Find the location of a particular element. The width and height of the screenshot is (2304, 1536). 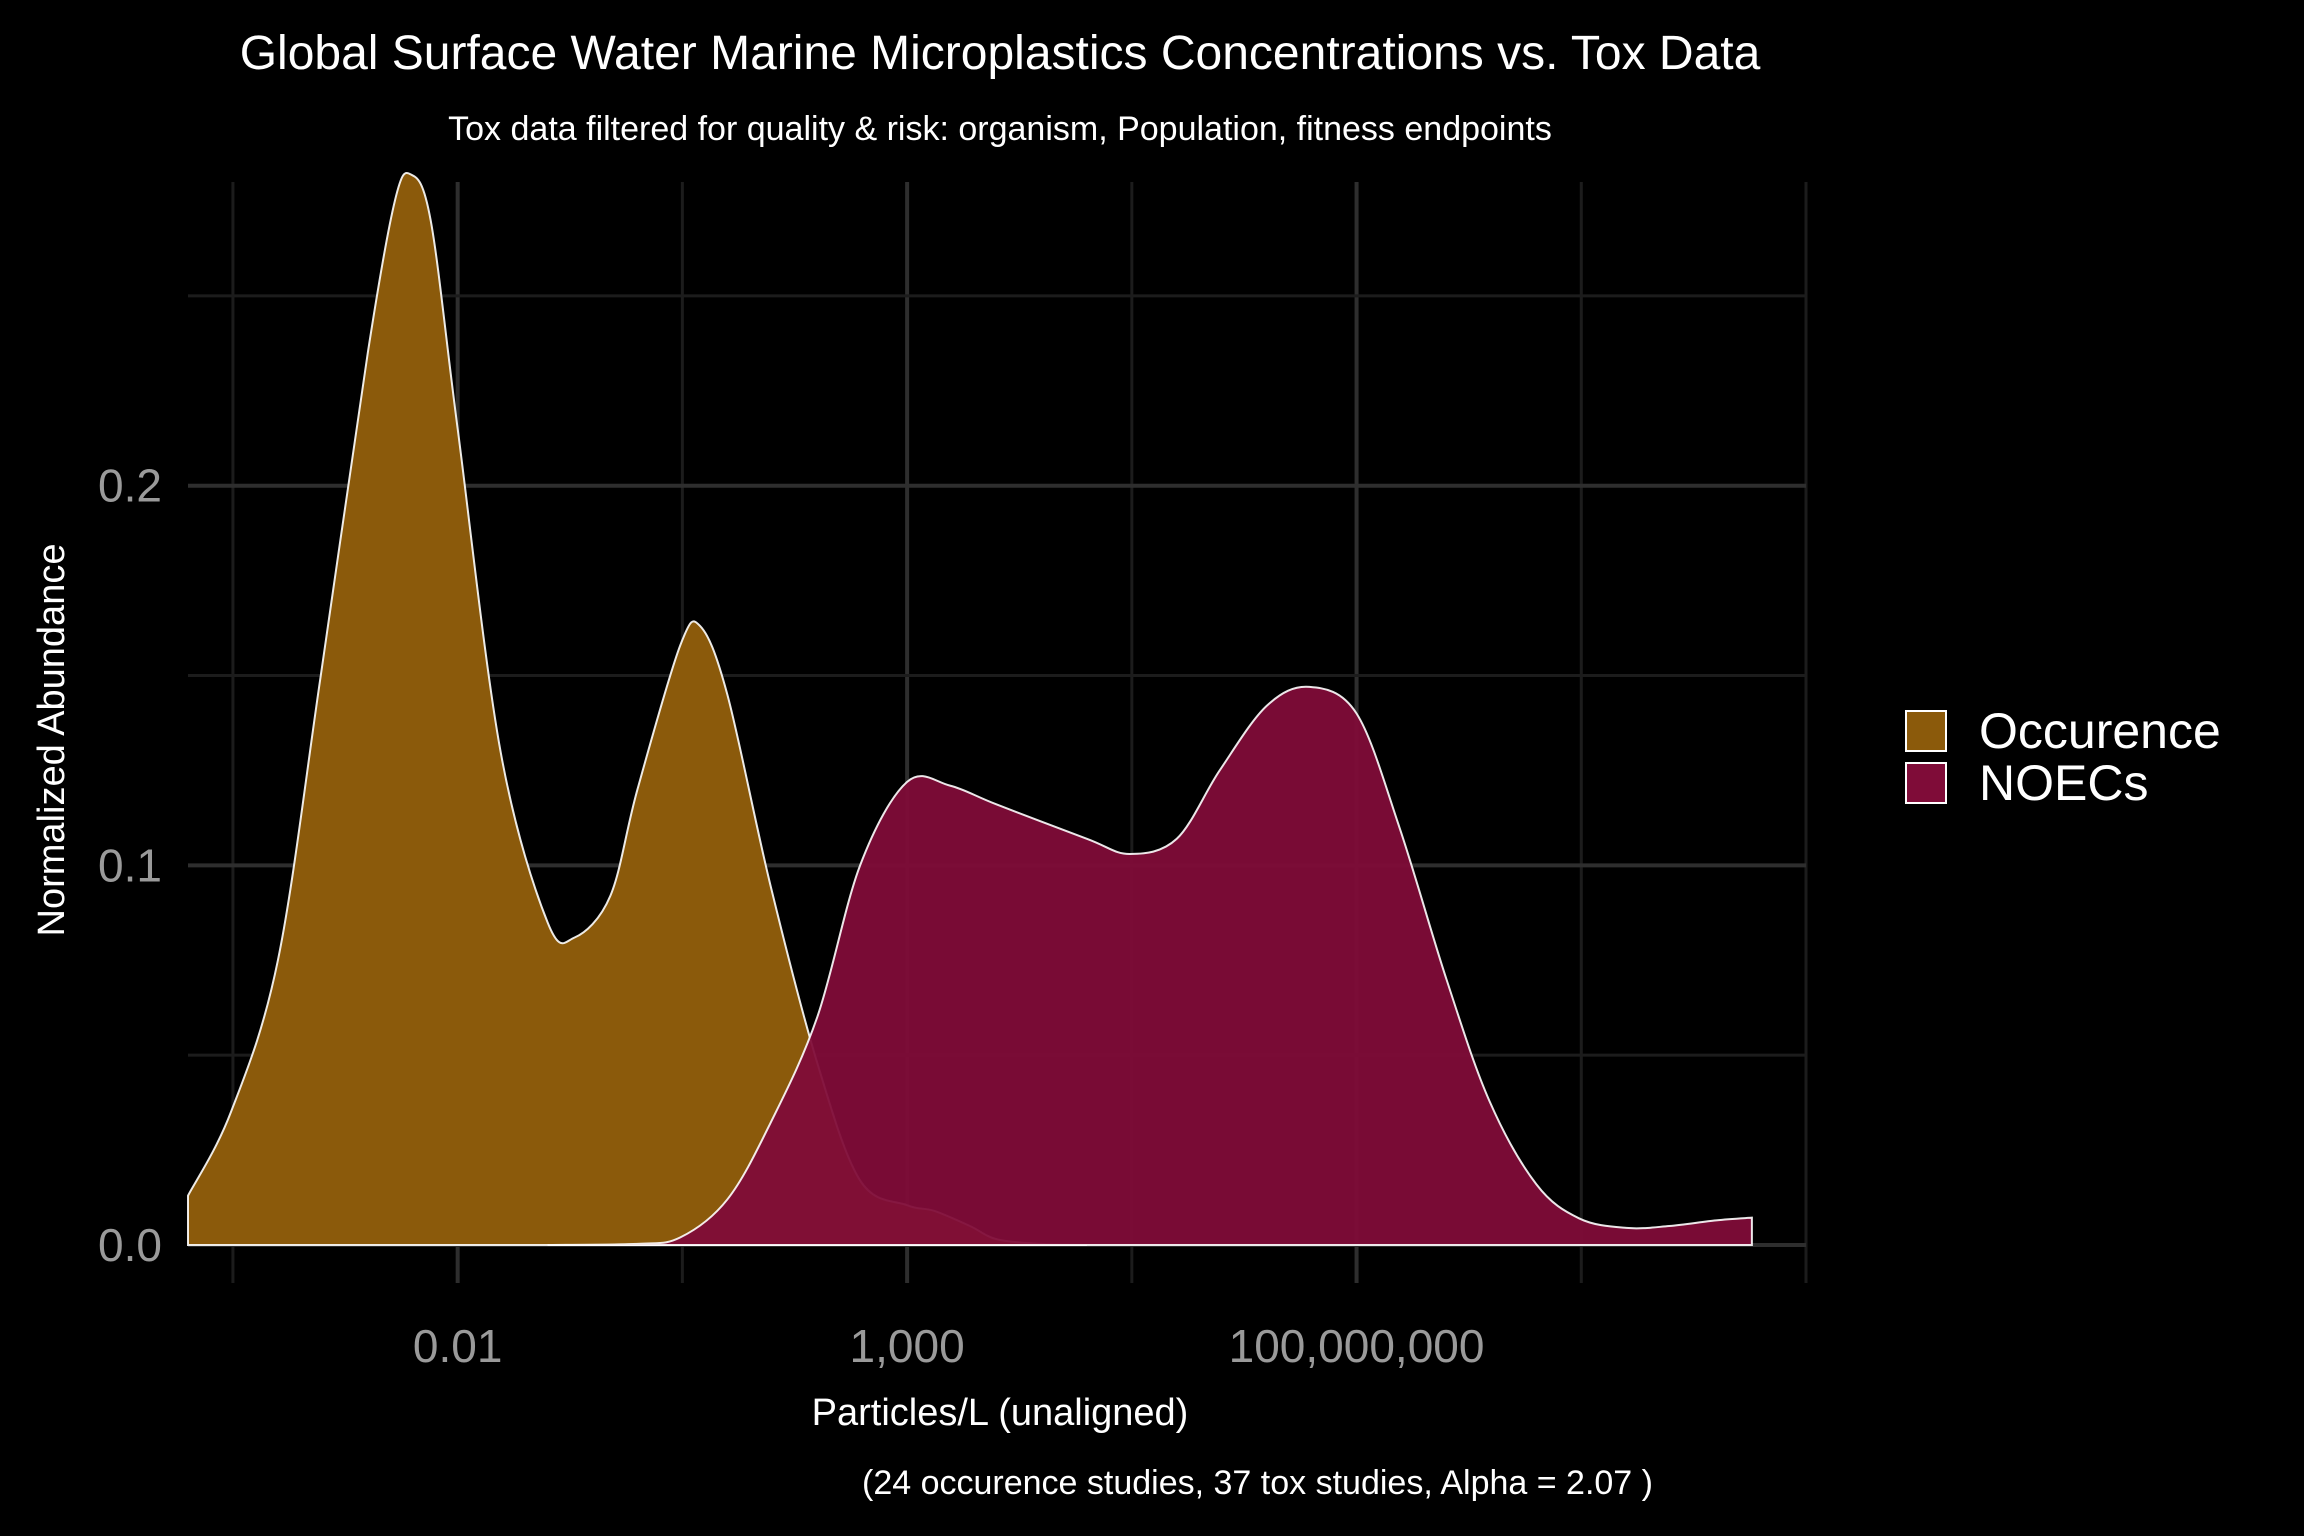

x-tick-label: 100,000,000 is located at coordinates (1357, 1346).